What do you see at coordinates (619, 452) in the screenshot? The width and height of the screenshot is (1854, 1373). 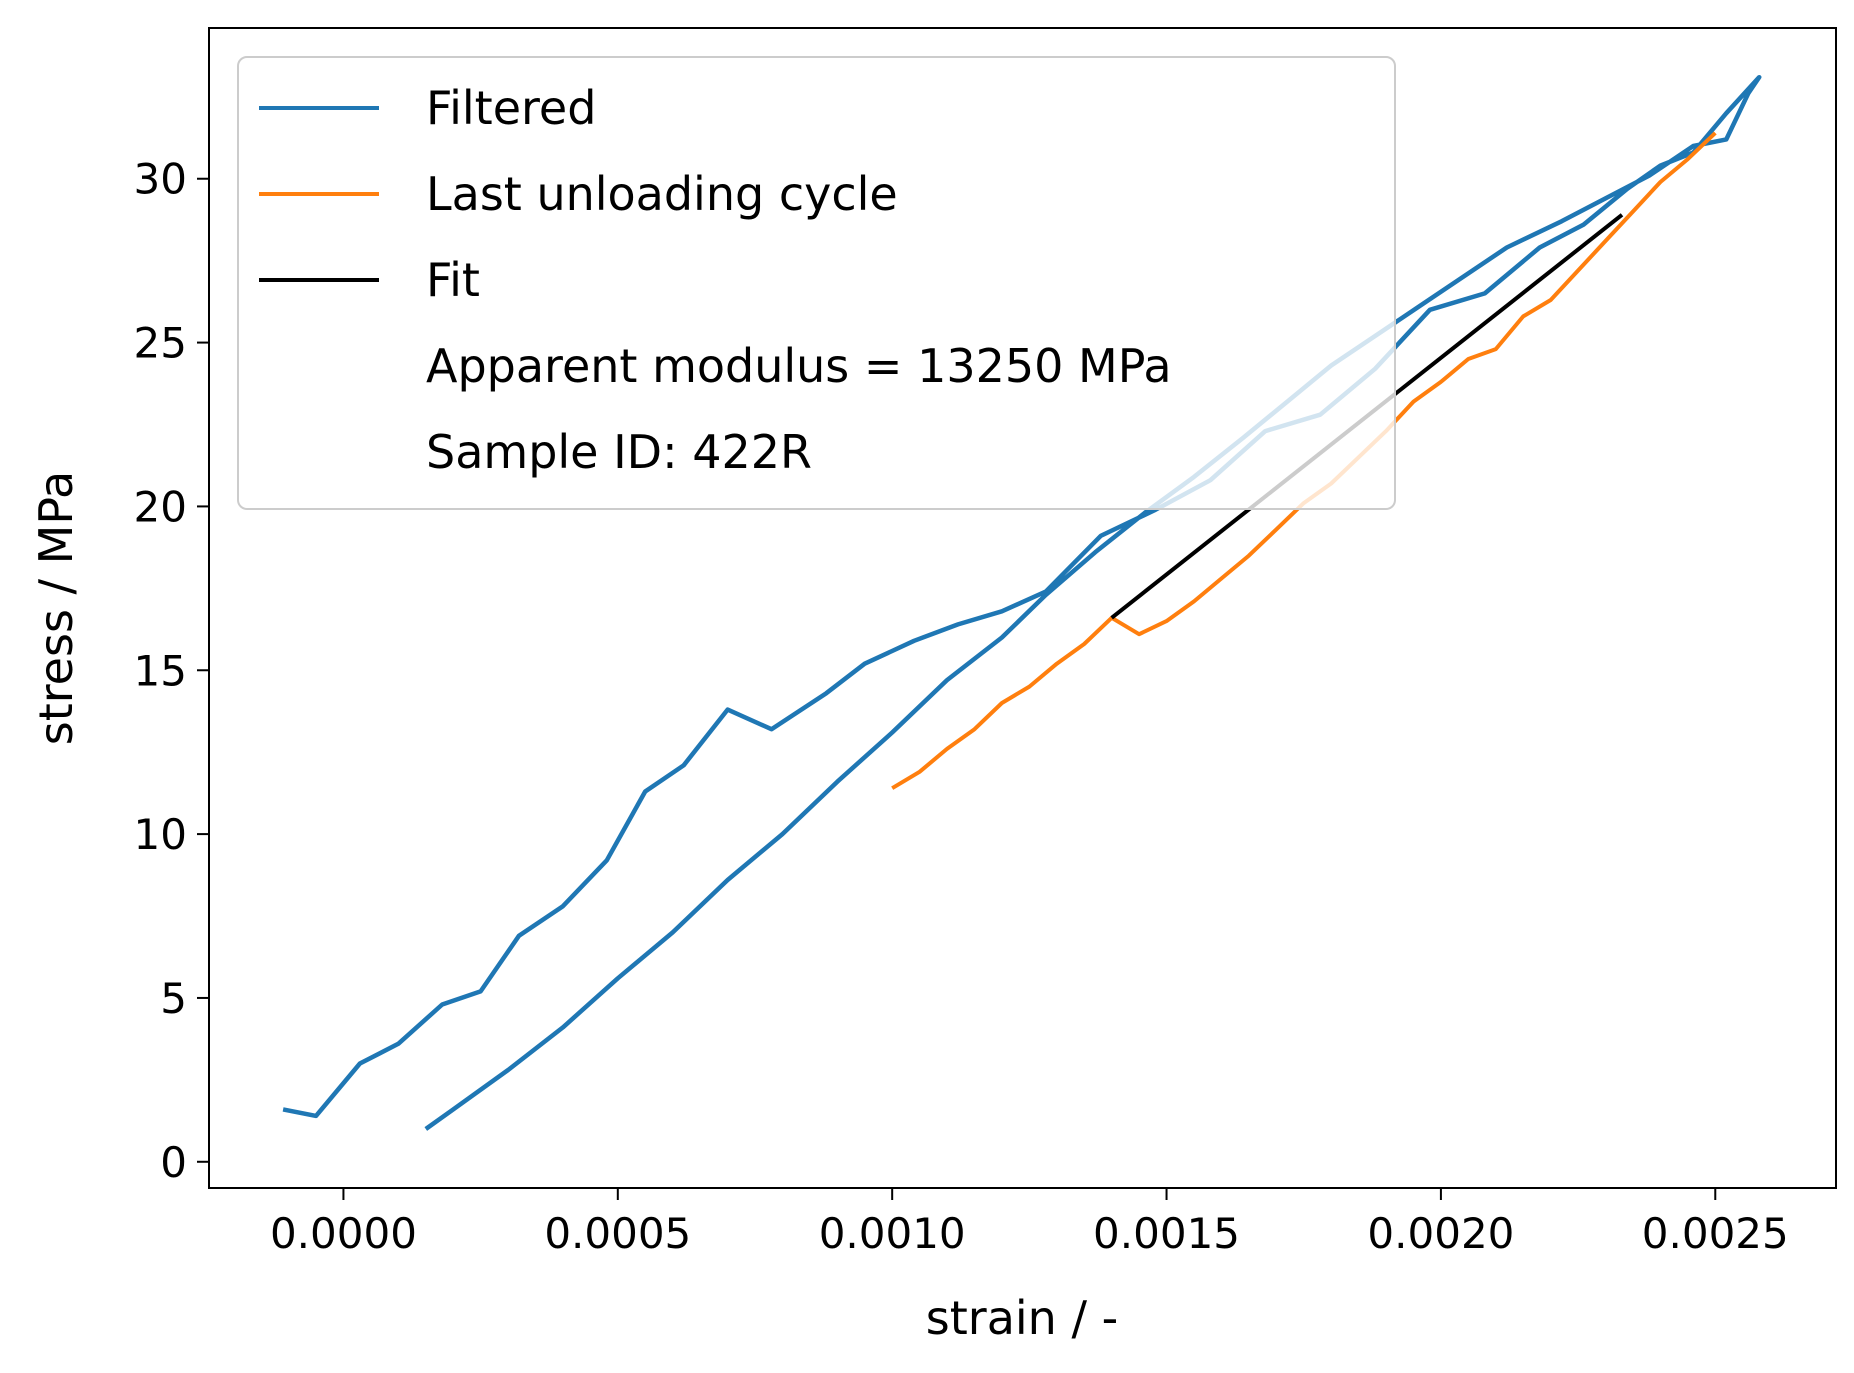 I see `legend-label: Sample ID: 422R` at bounding box center [619, 452].